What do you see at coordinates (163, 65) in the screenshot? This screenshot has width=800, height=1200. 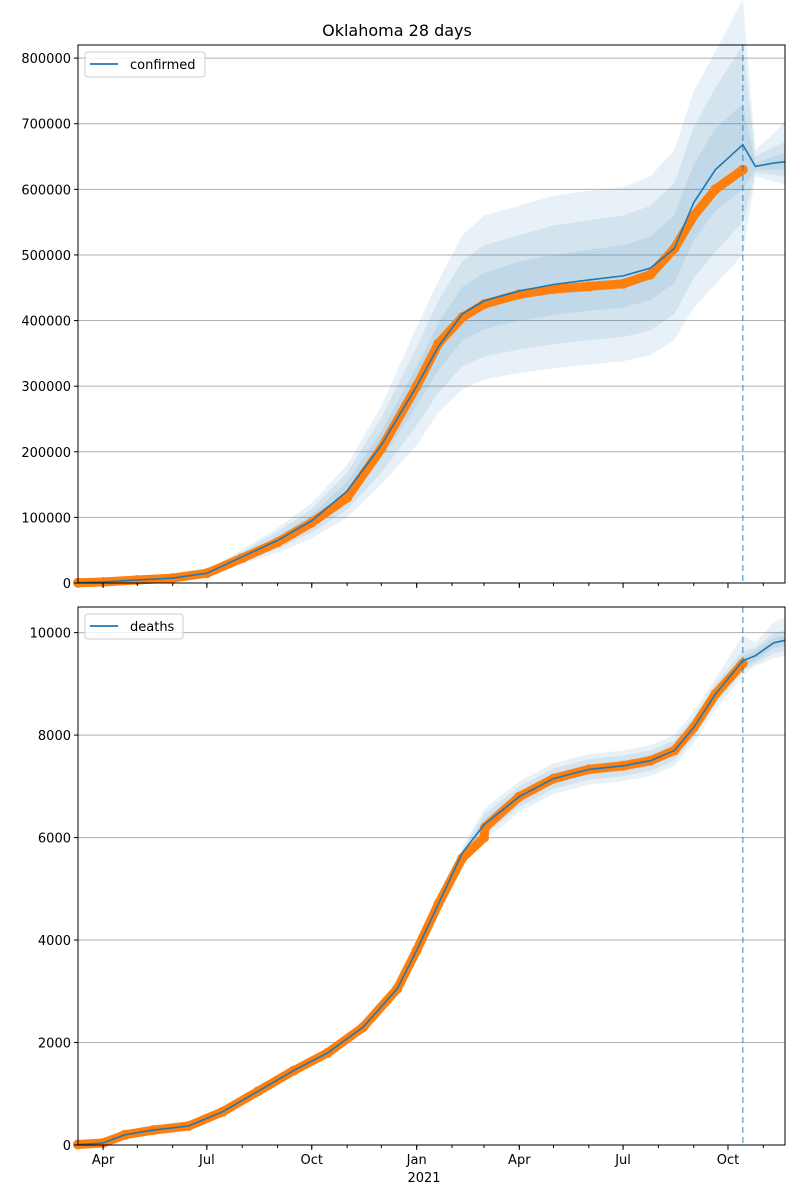 I see `legend-label-confirmed: confirmed` at bounding box center [163, 65].